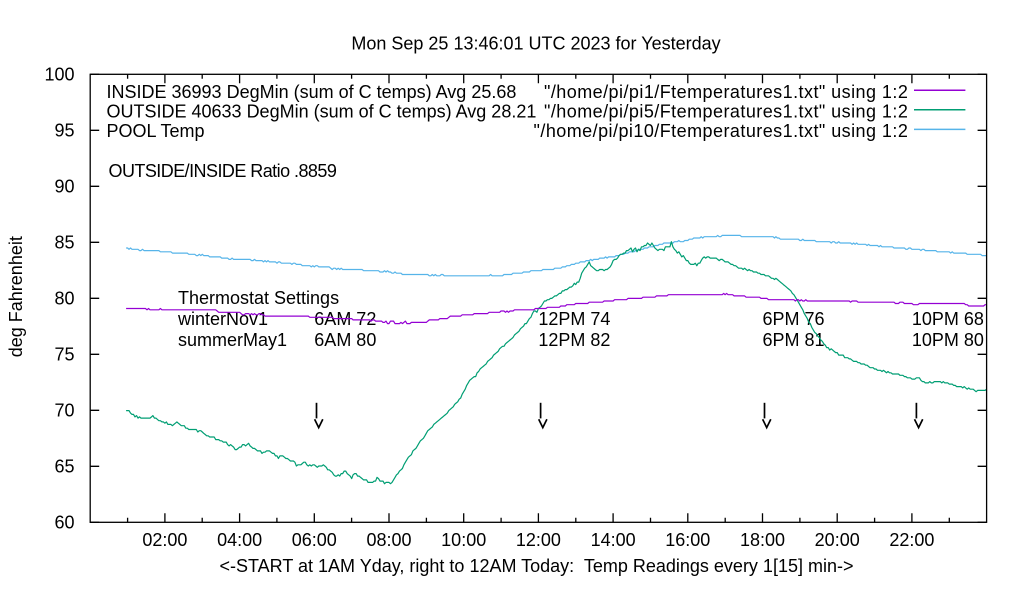 This screenshot has width=1020, height=600. What do you see at coordinates (239, 540) in the screenshot?
I see `svg-text: 04:00` at bounding box center [239, 540].